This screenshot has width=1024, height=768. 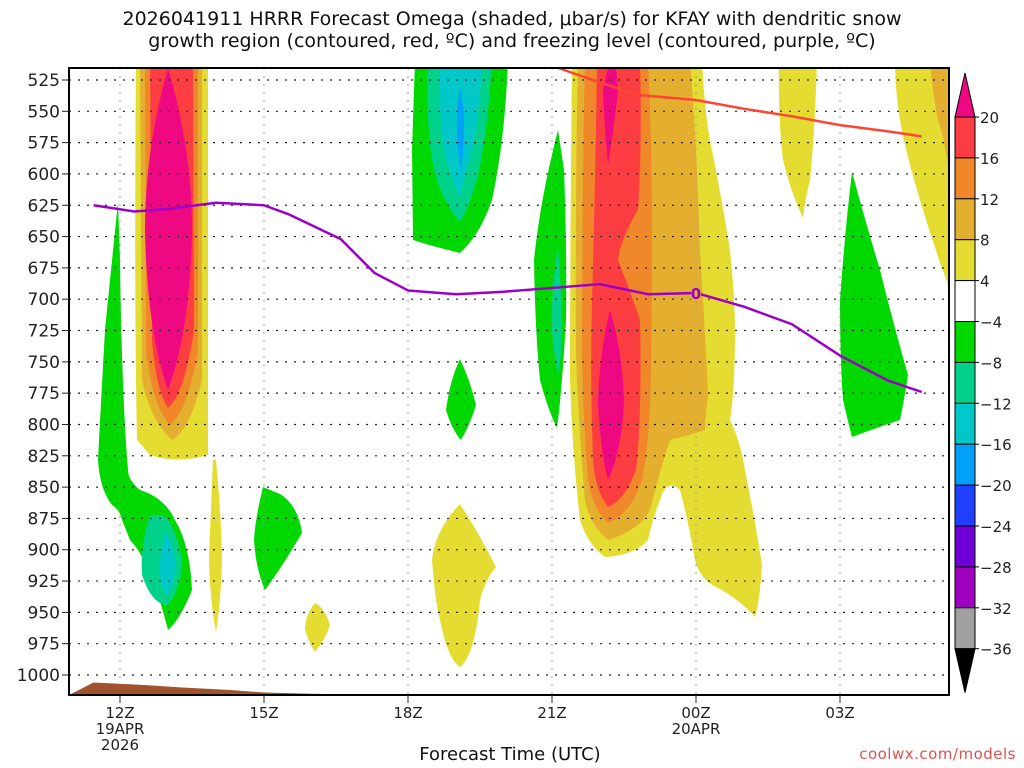 I want to click on colorbar-label: −16, so click(x=996, y=445).